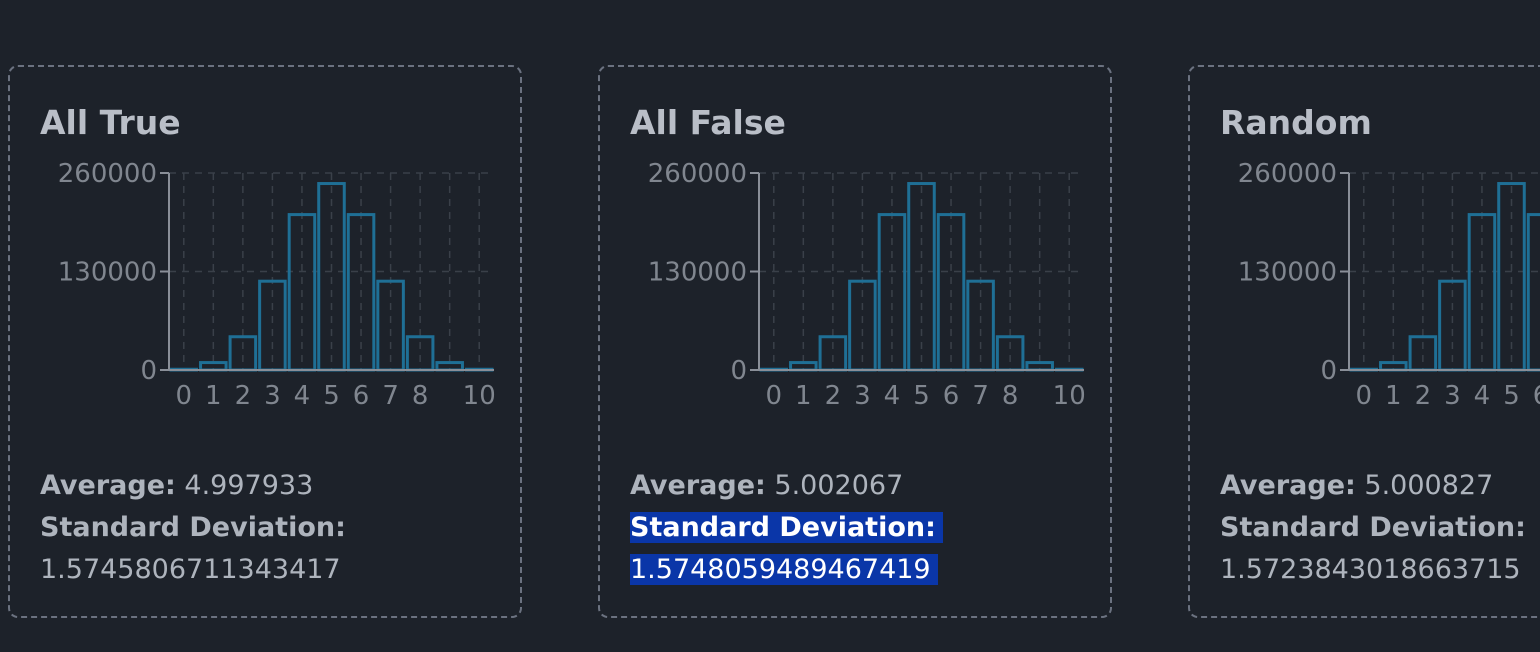  I want to click on card-title: Random, so click(1296, 122).